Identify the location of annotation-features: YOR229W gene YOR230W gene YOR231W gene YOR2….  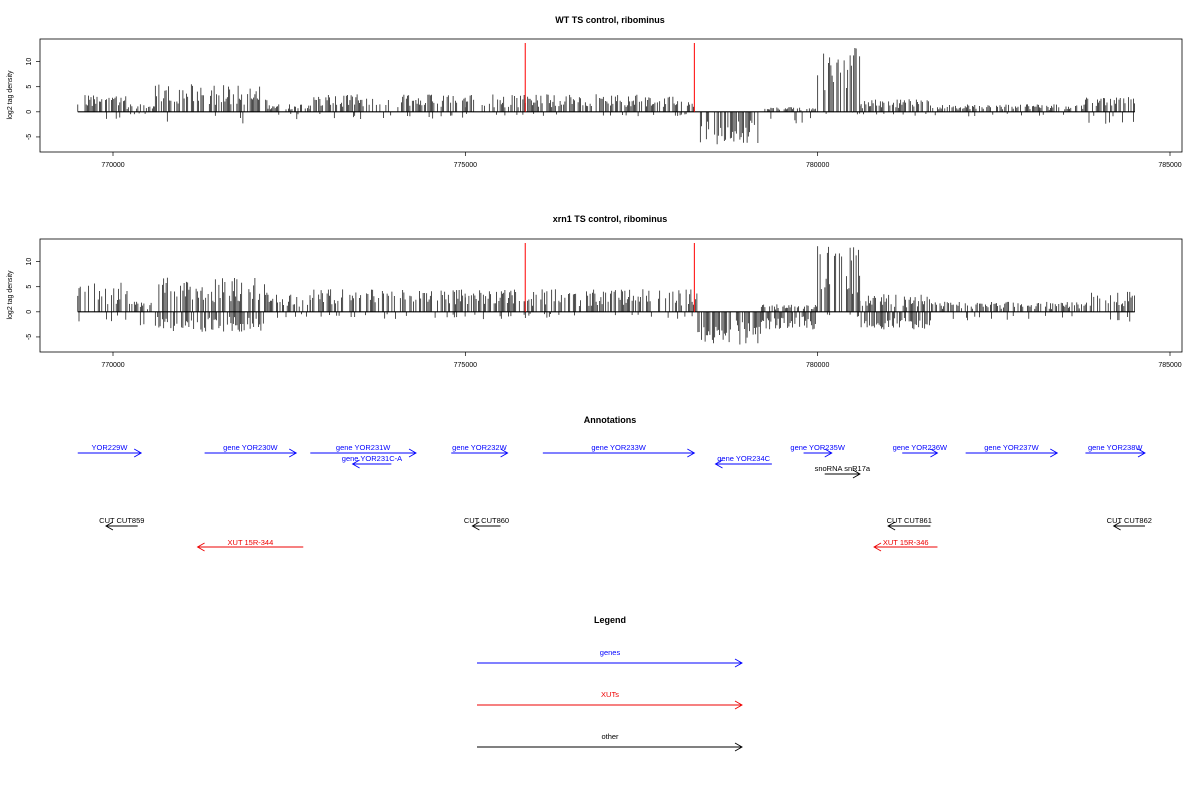
(614, 497).